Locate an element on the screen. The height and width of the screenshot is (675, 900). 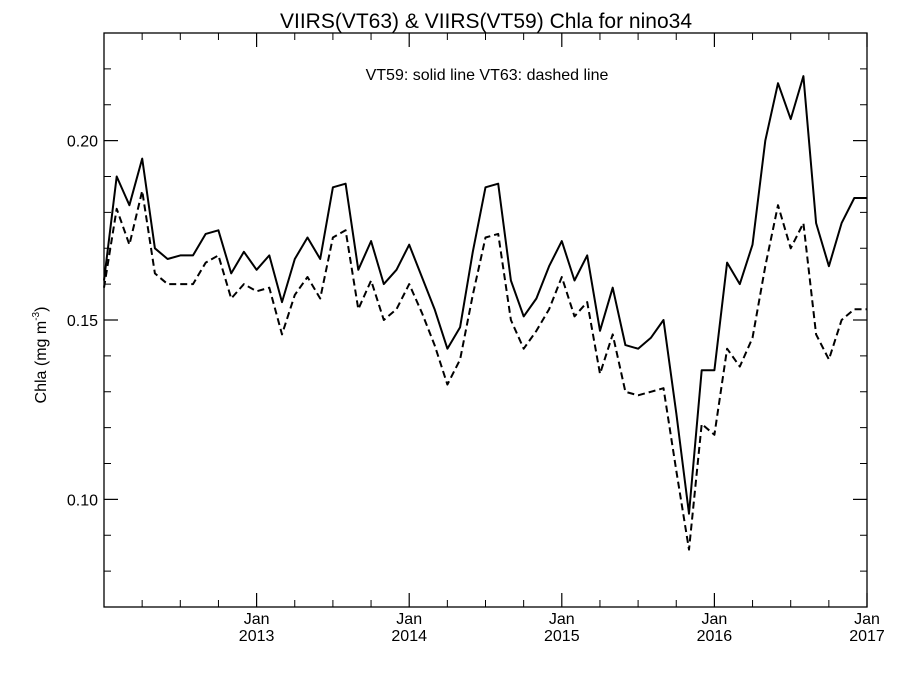
y-tick-label: 0.20 is located at coordinates (82, 142).